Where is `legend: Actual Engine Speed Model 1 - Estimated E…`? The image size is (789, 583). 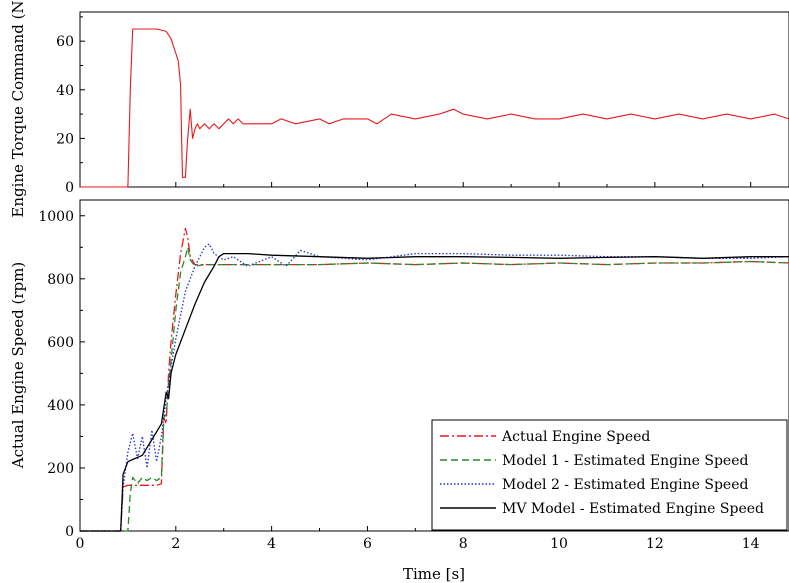 legend: Actual Engine Speed Model 1 - Estimated E… is located at coordinates (609, 475).